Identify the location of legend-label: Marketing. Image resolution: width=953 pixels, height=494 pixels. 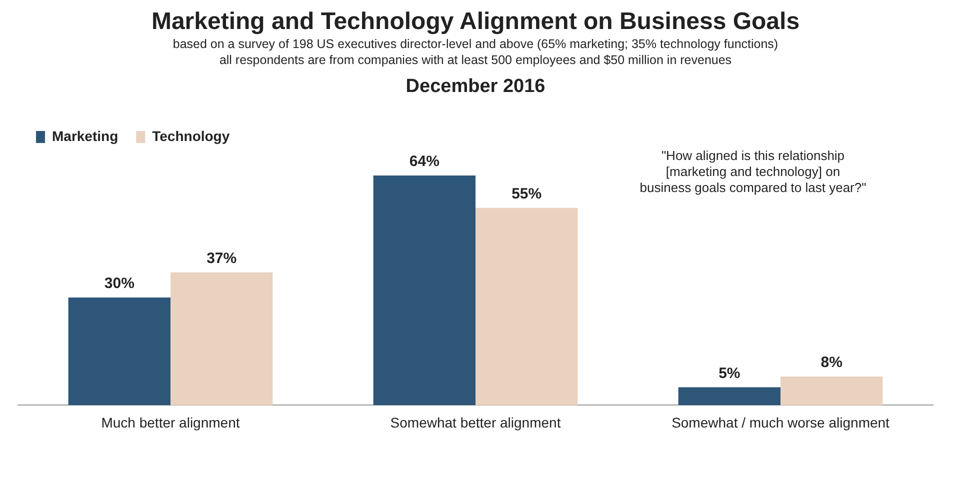
(85, 136).